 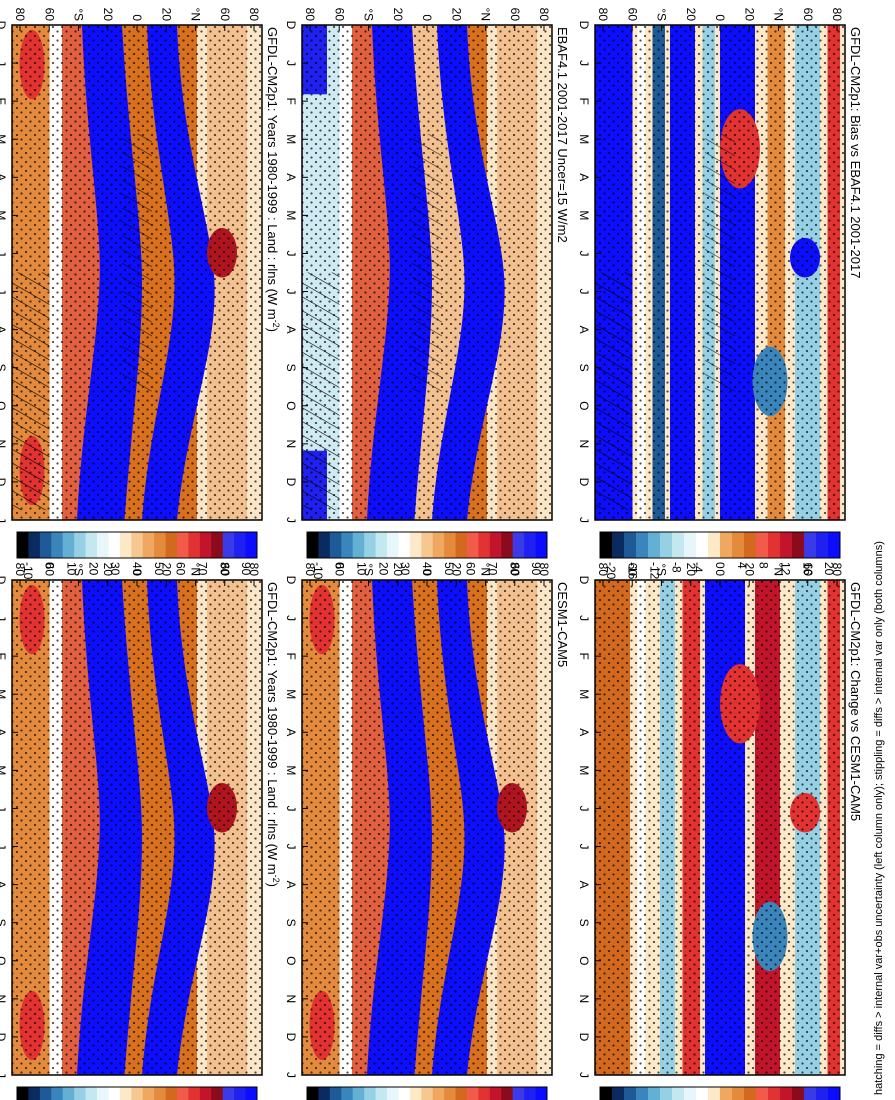 I want to click on p5-colorbar: 20 16 12 8 4 0 -4 -8 -12 -16 -20, so click(x=720, y=555).